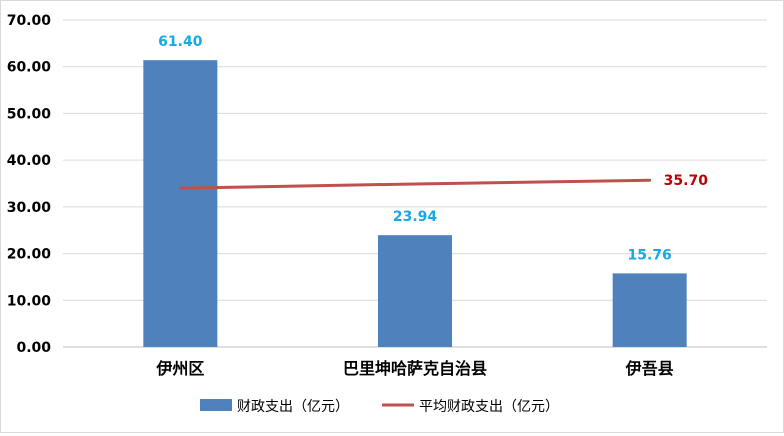  I want to click on x-tick-label: 伊州区, so click(179, 368).